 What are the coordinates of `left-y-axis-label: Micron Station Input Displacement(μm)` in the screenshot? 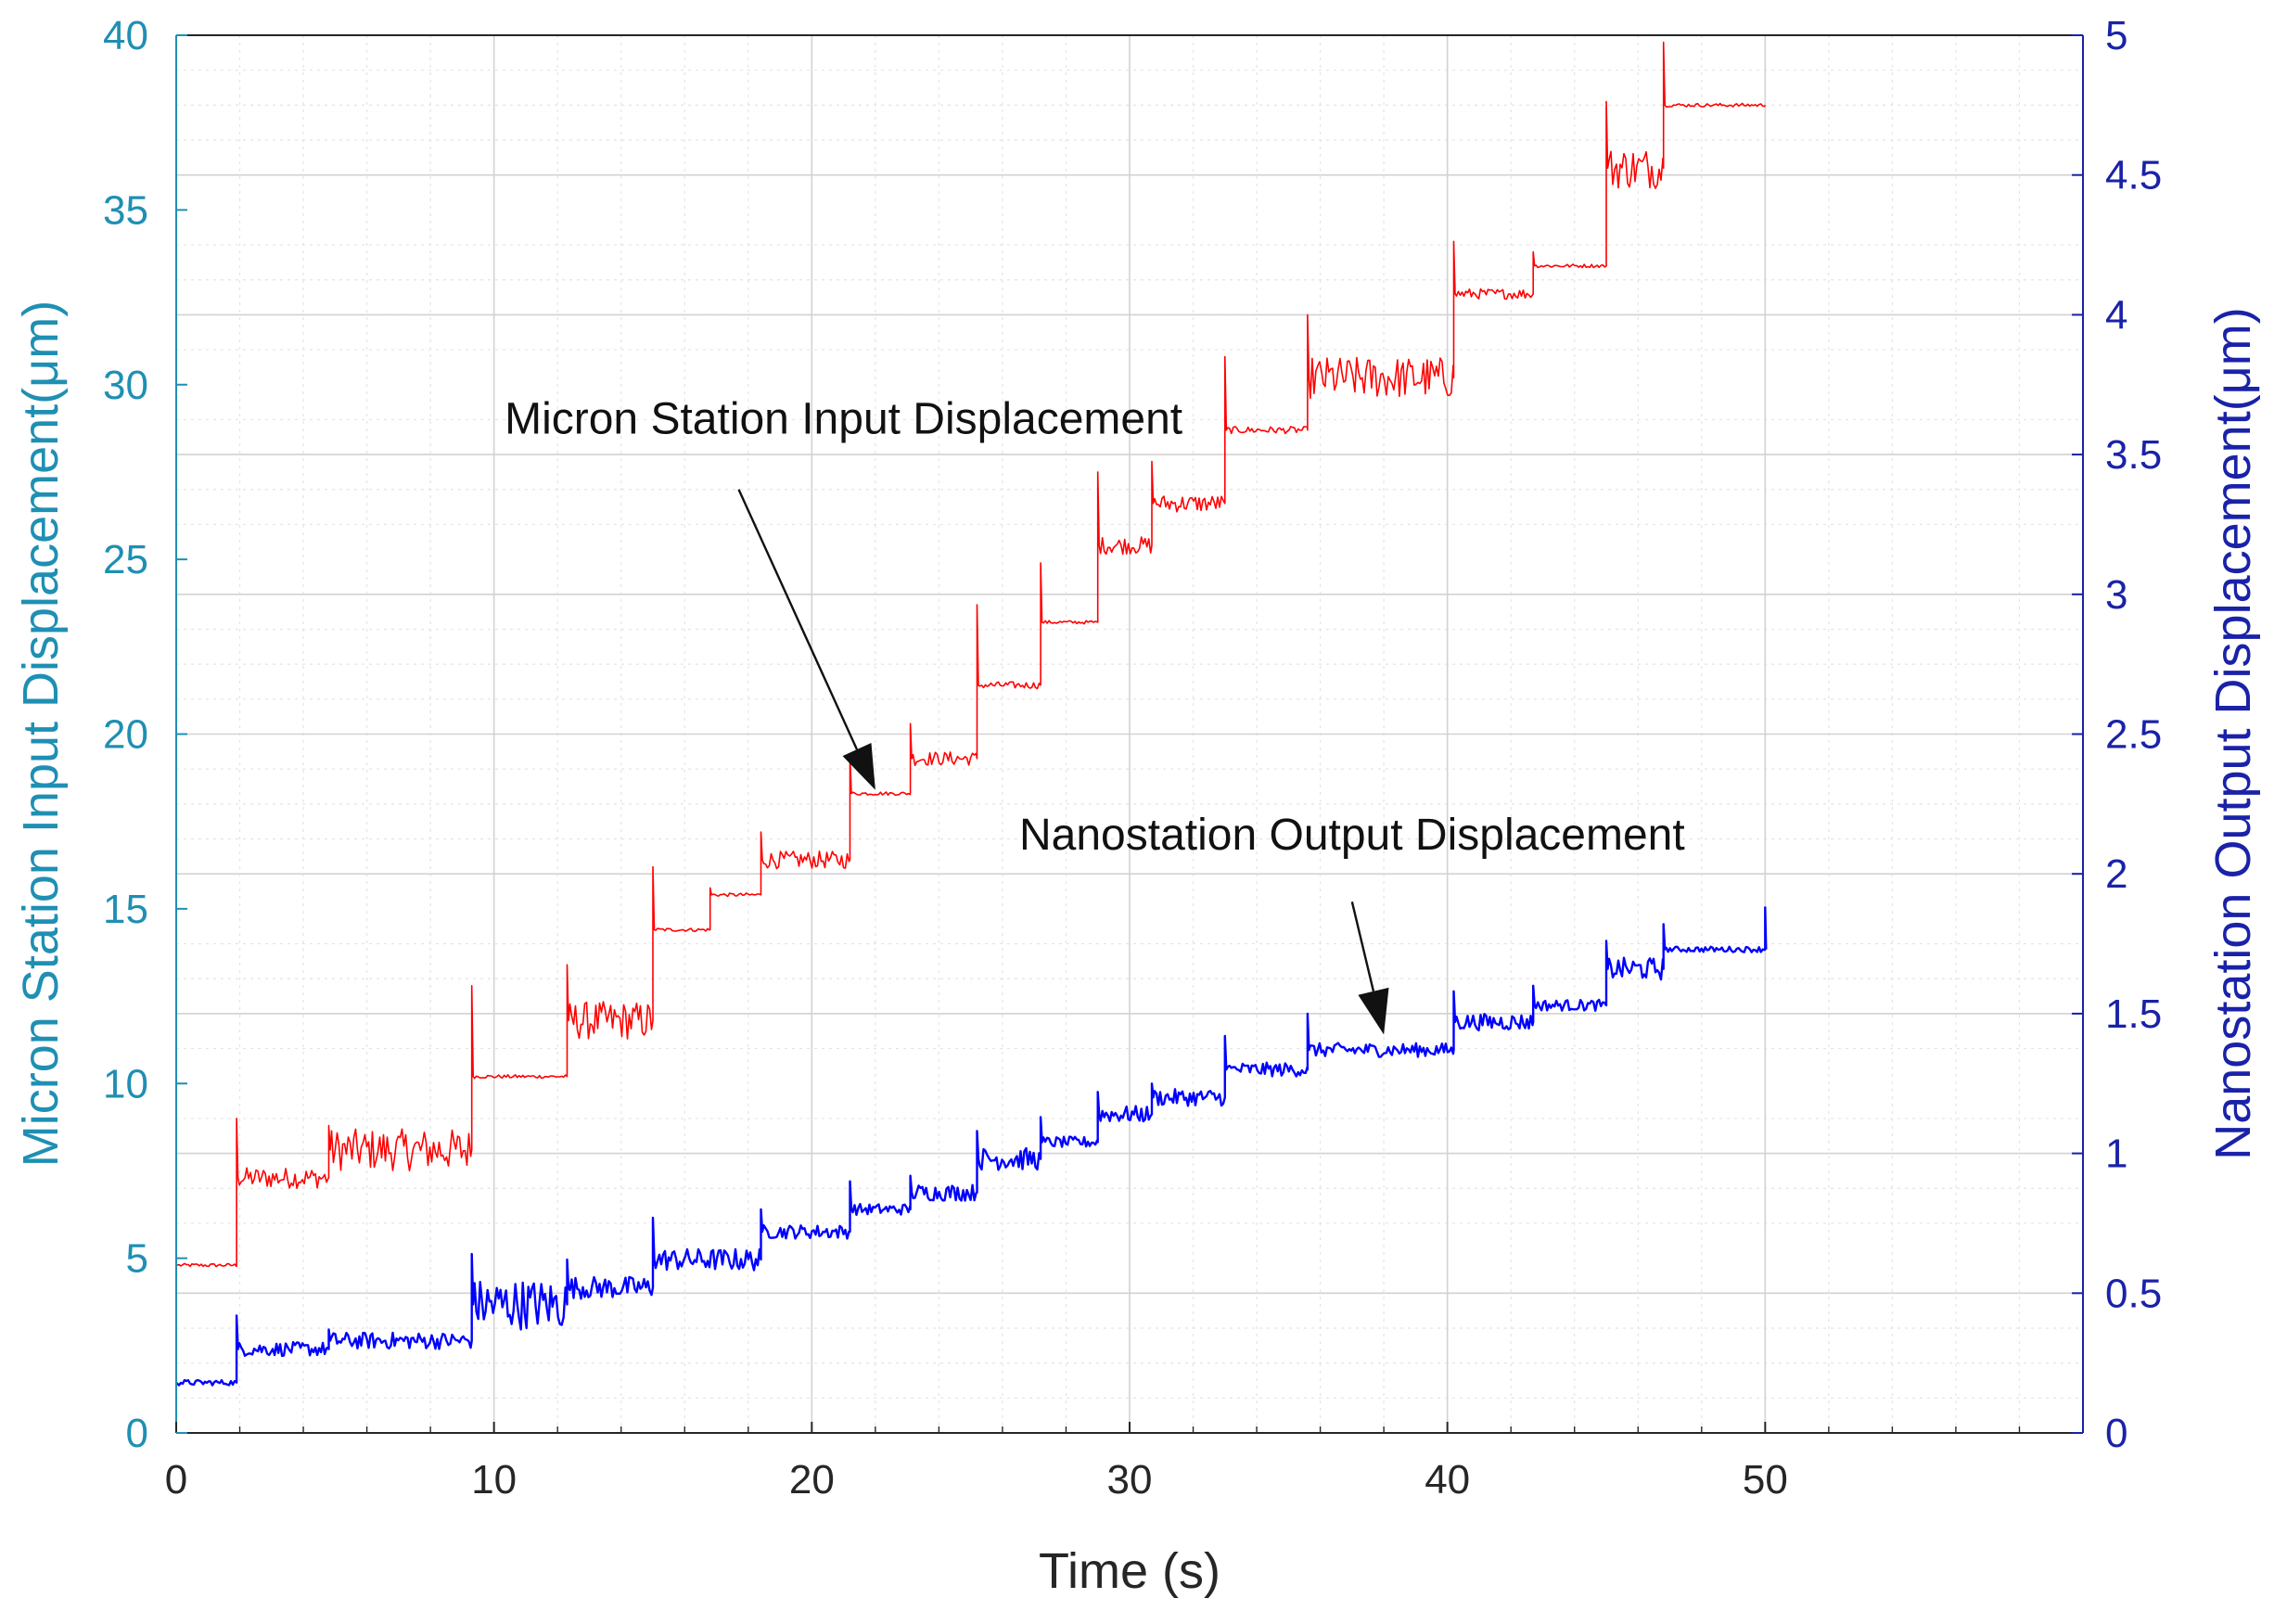 It's located at (41, 734).